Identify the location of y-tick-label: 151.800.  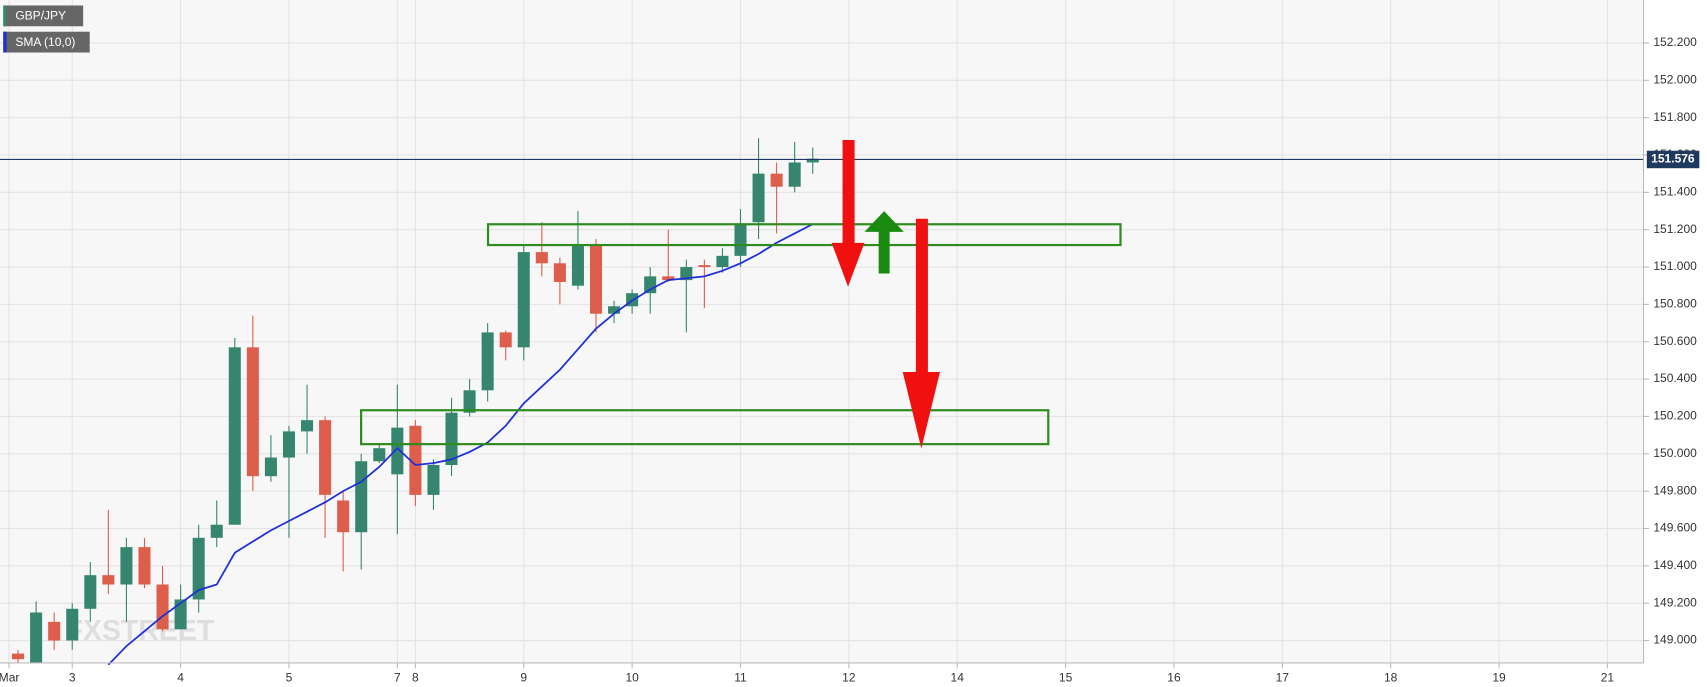
(1675, 117).